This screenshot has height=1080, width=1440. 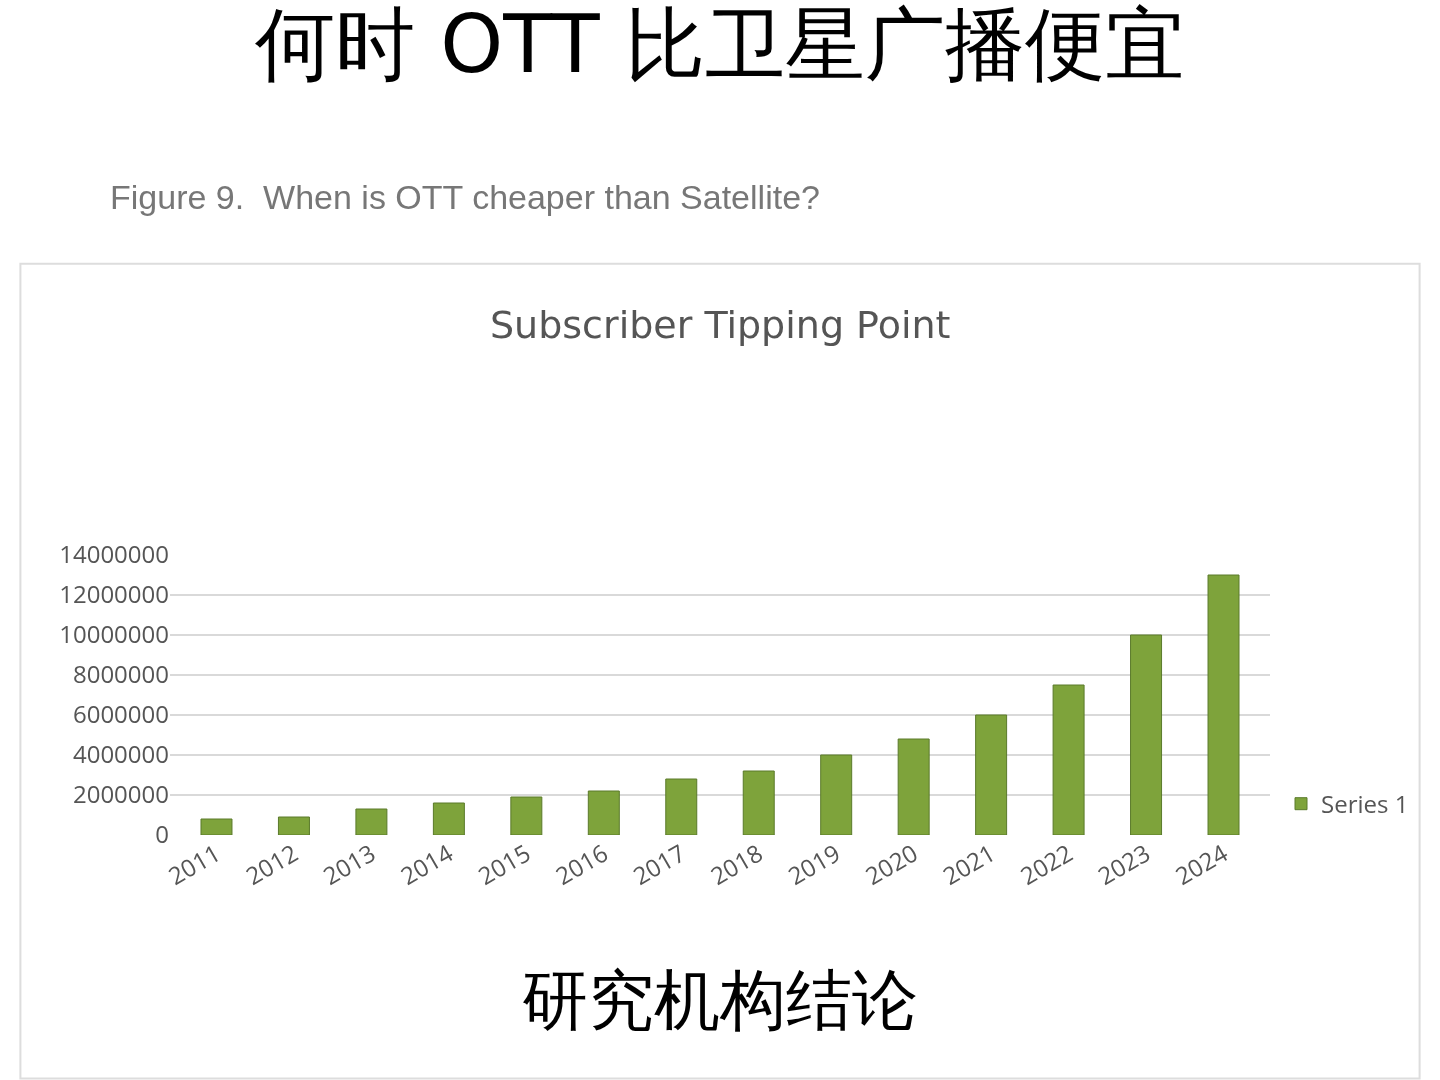 I want to click on x-tick-label: 2012, so click(x=271, y=863).